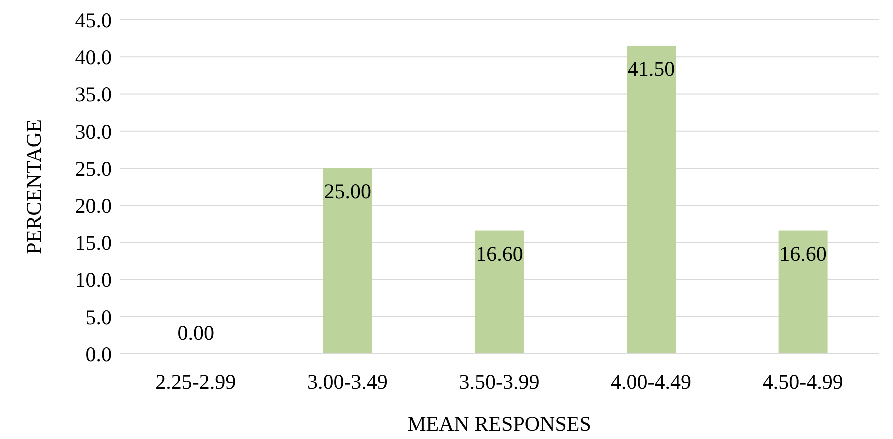 The width and height of the screenshot is (893, 439). I want to click on y-tick-label: 35.0, so click(93, 94).